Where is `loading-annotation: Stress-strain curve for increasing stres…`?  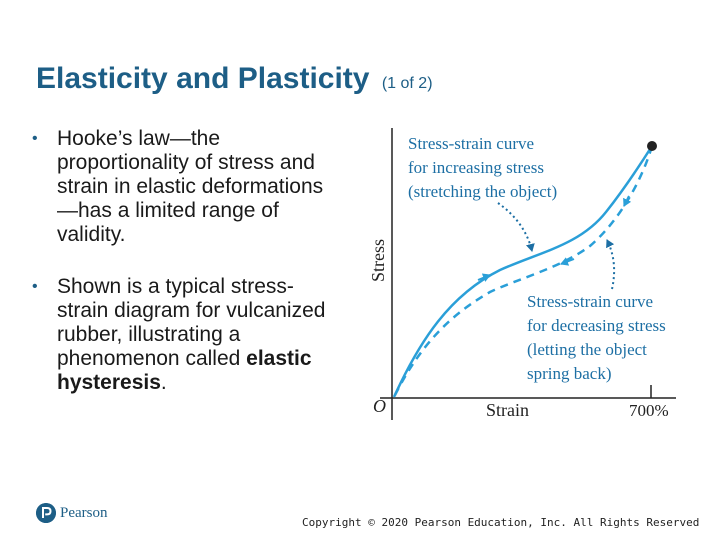 loading-annotation: Stress-strain curve for increasing stres… is located at coordinates (482, 167).